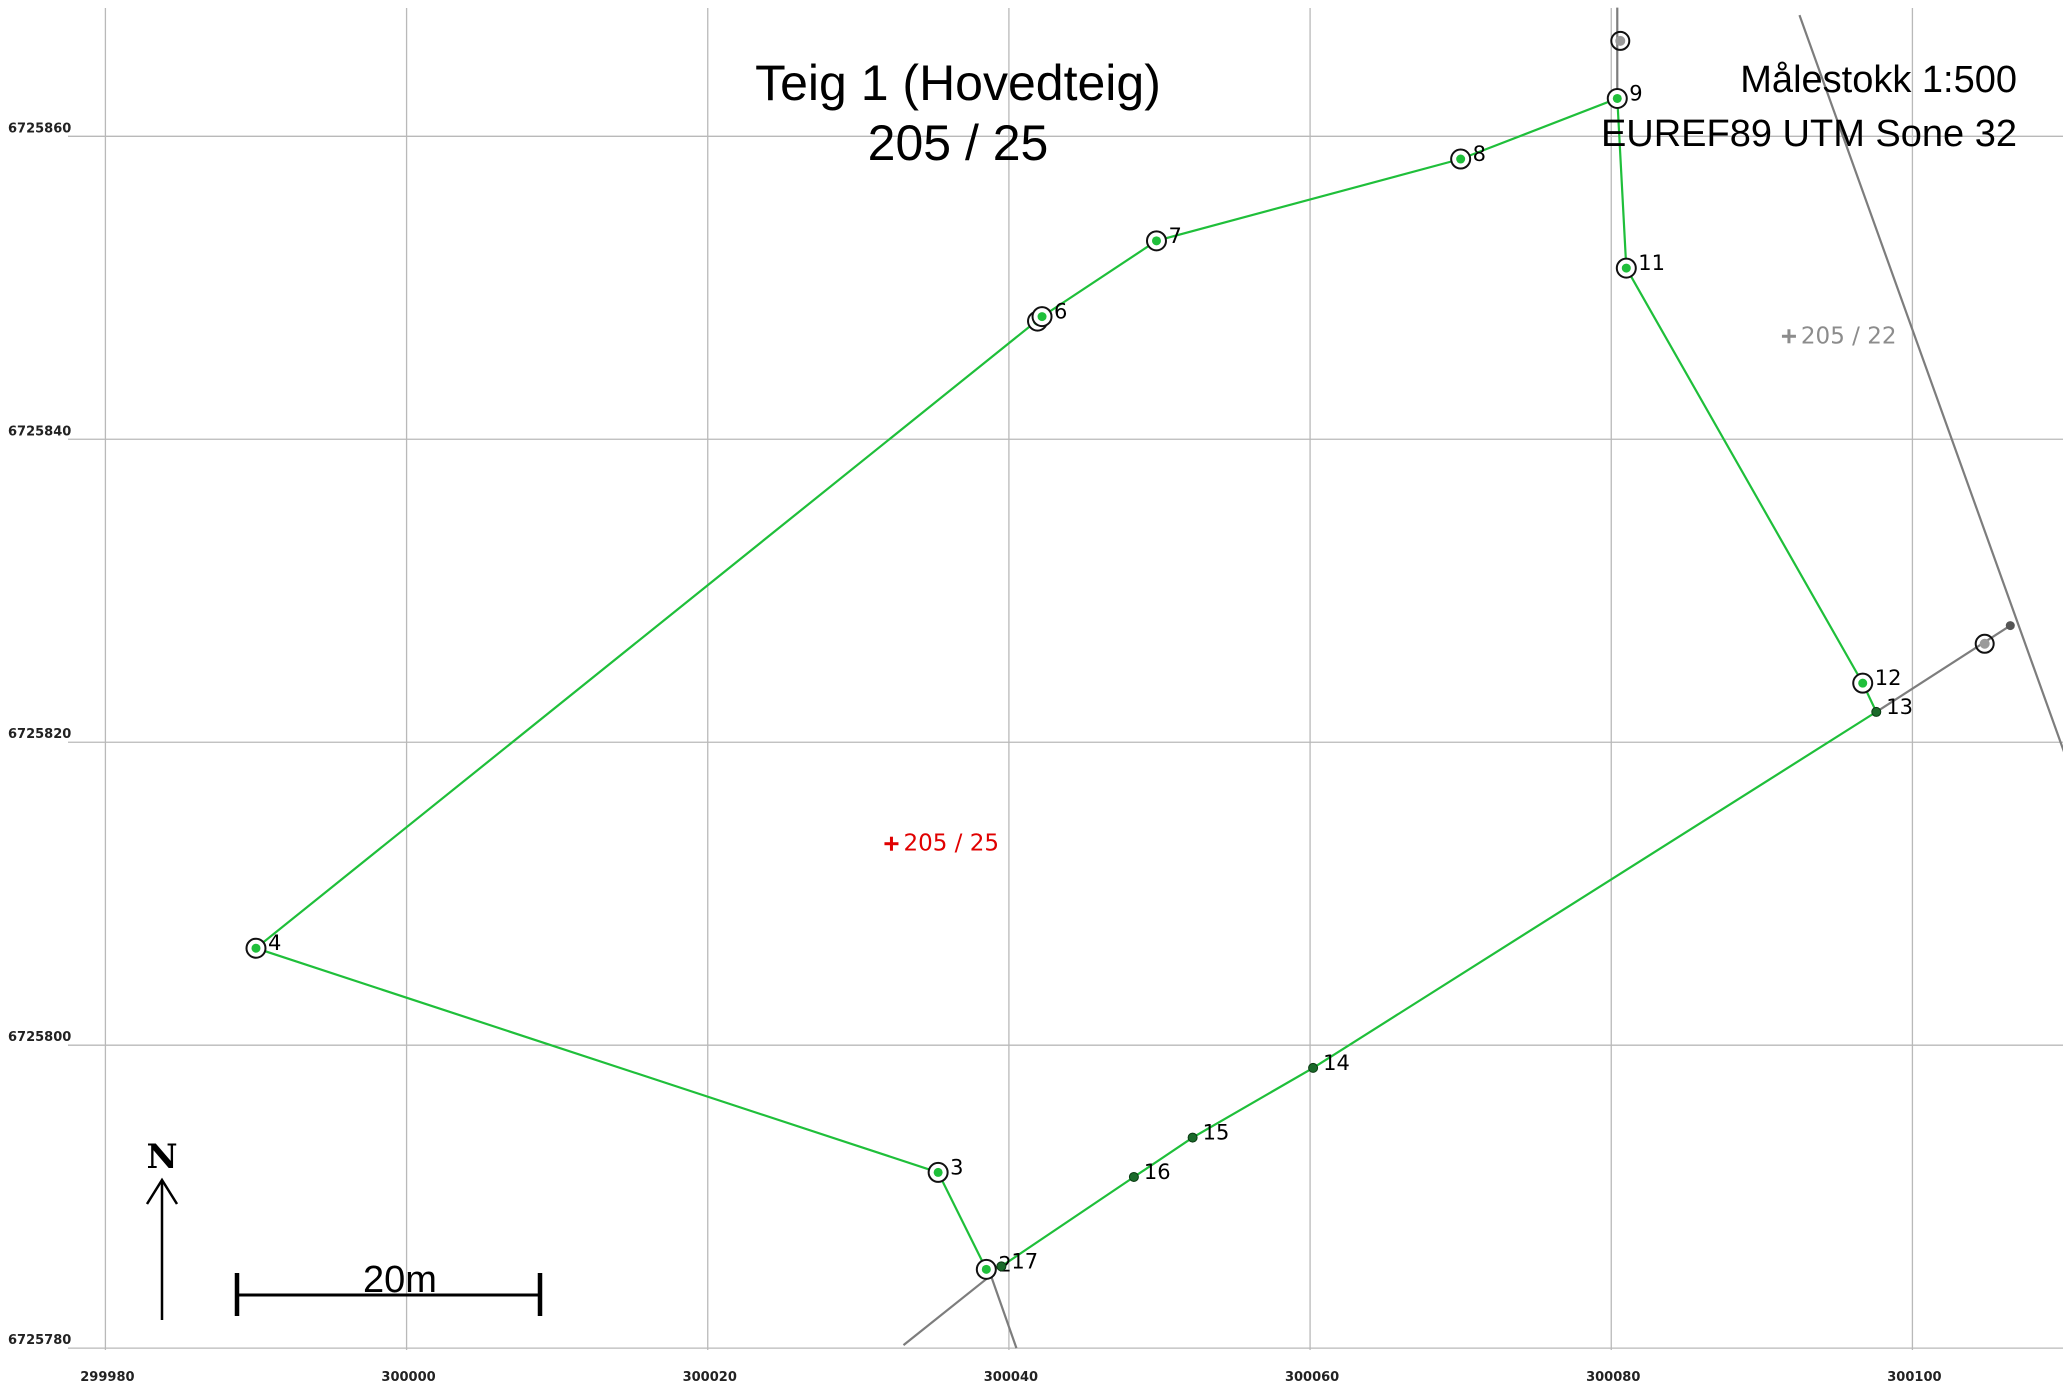 The image size is (2063, 1386). I want to click on point-label: 16, so click(1157, 1172).